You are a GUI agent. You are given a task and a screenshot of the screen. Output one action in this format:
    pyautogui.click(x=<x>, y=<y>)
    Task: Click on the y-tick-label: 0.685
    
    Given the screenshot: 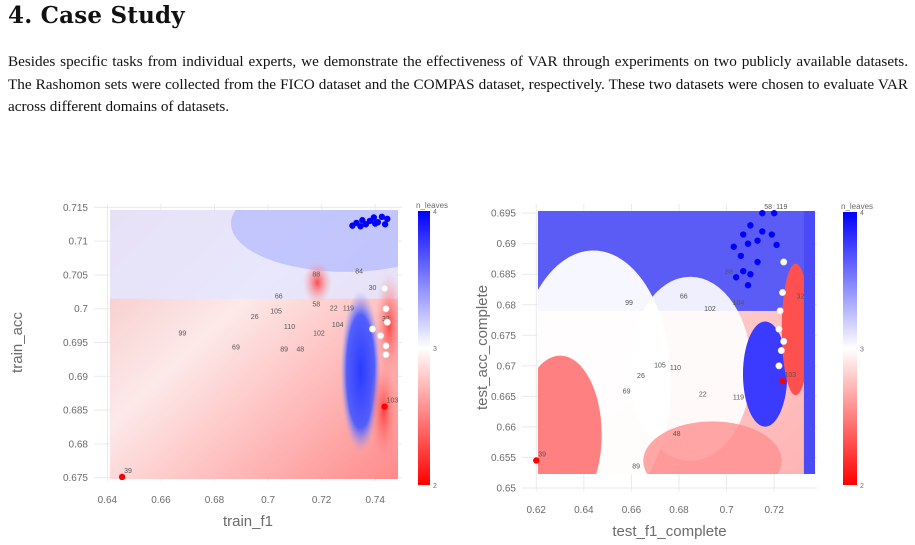 What is the action you would take?
    pyautogui.click(x=75, y=411)
    